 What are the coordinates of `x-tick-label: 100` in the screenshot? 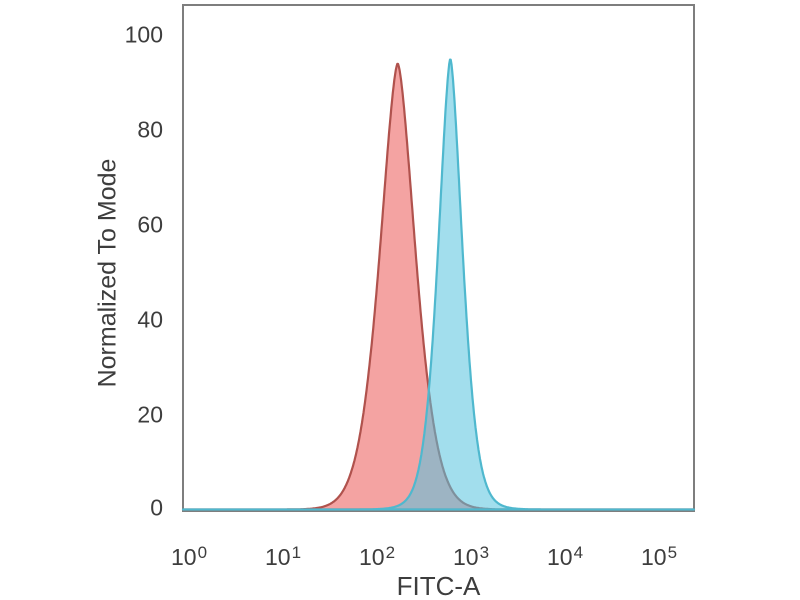 It's located at (189, 556).